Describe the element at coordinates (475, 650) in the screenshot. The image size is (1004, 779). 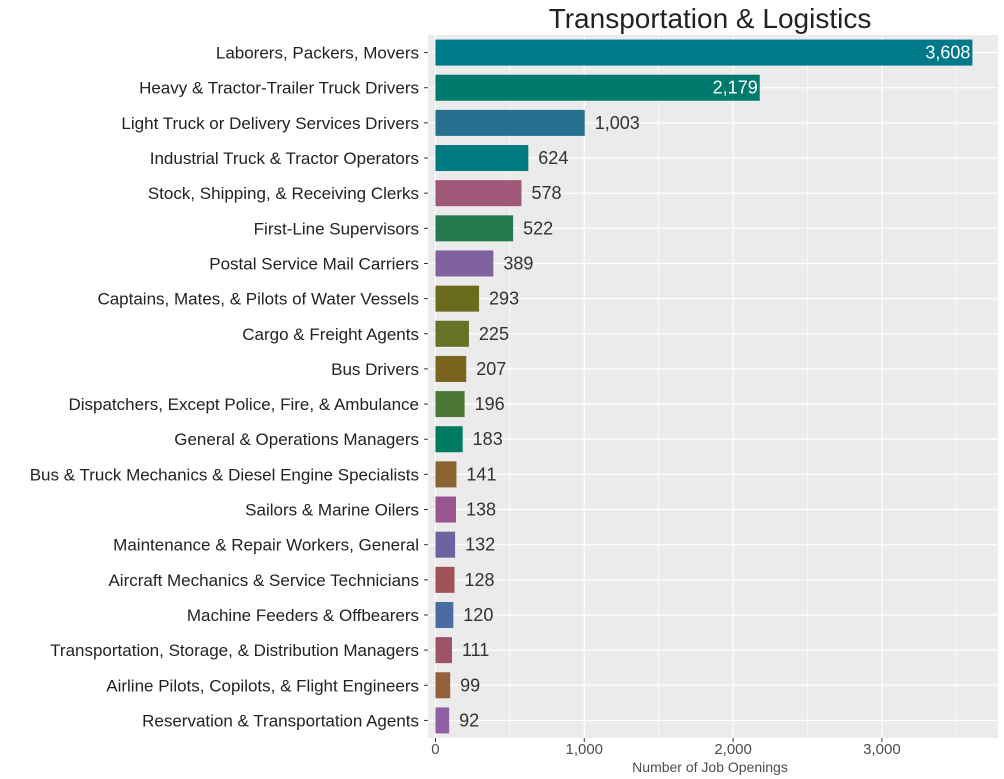
I see `value-label: 111` at that location.